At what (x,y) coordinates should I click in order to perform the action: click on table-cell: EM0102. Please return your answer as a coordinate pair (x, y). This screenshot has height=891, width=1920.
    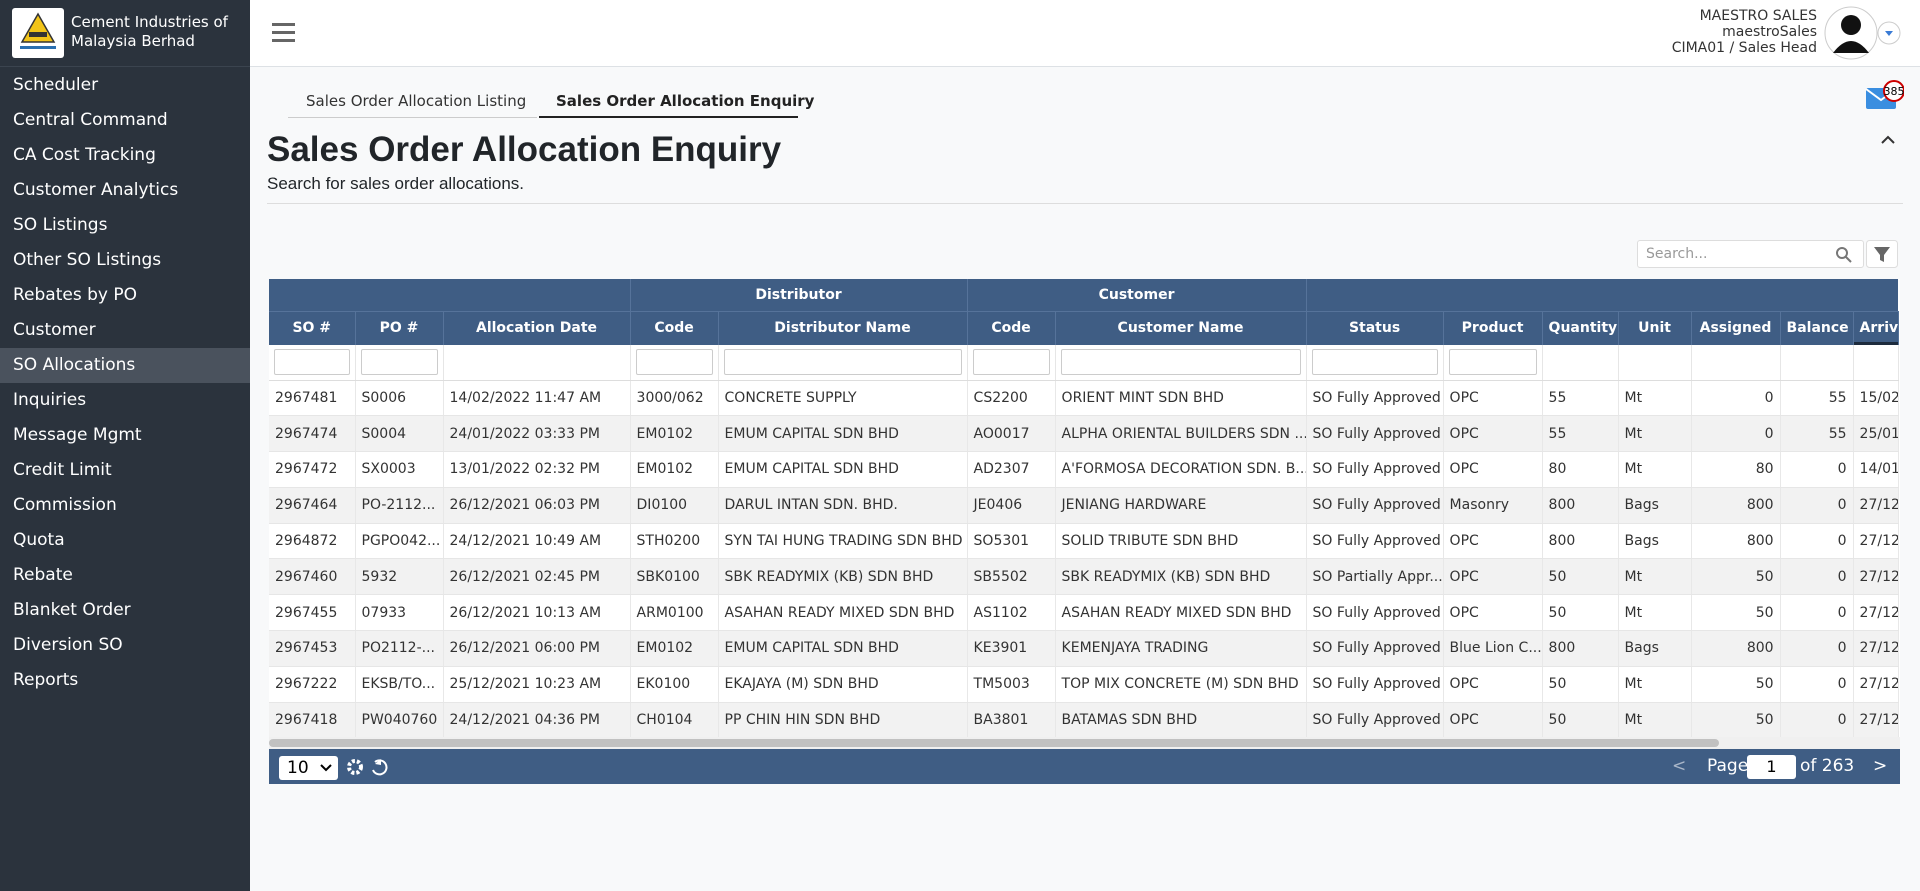
    Looking at the image, I should click on (674, 648).